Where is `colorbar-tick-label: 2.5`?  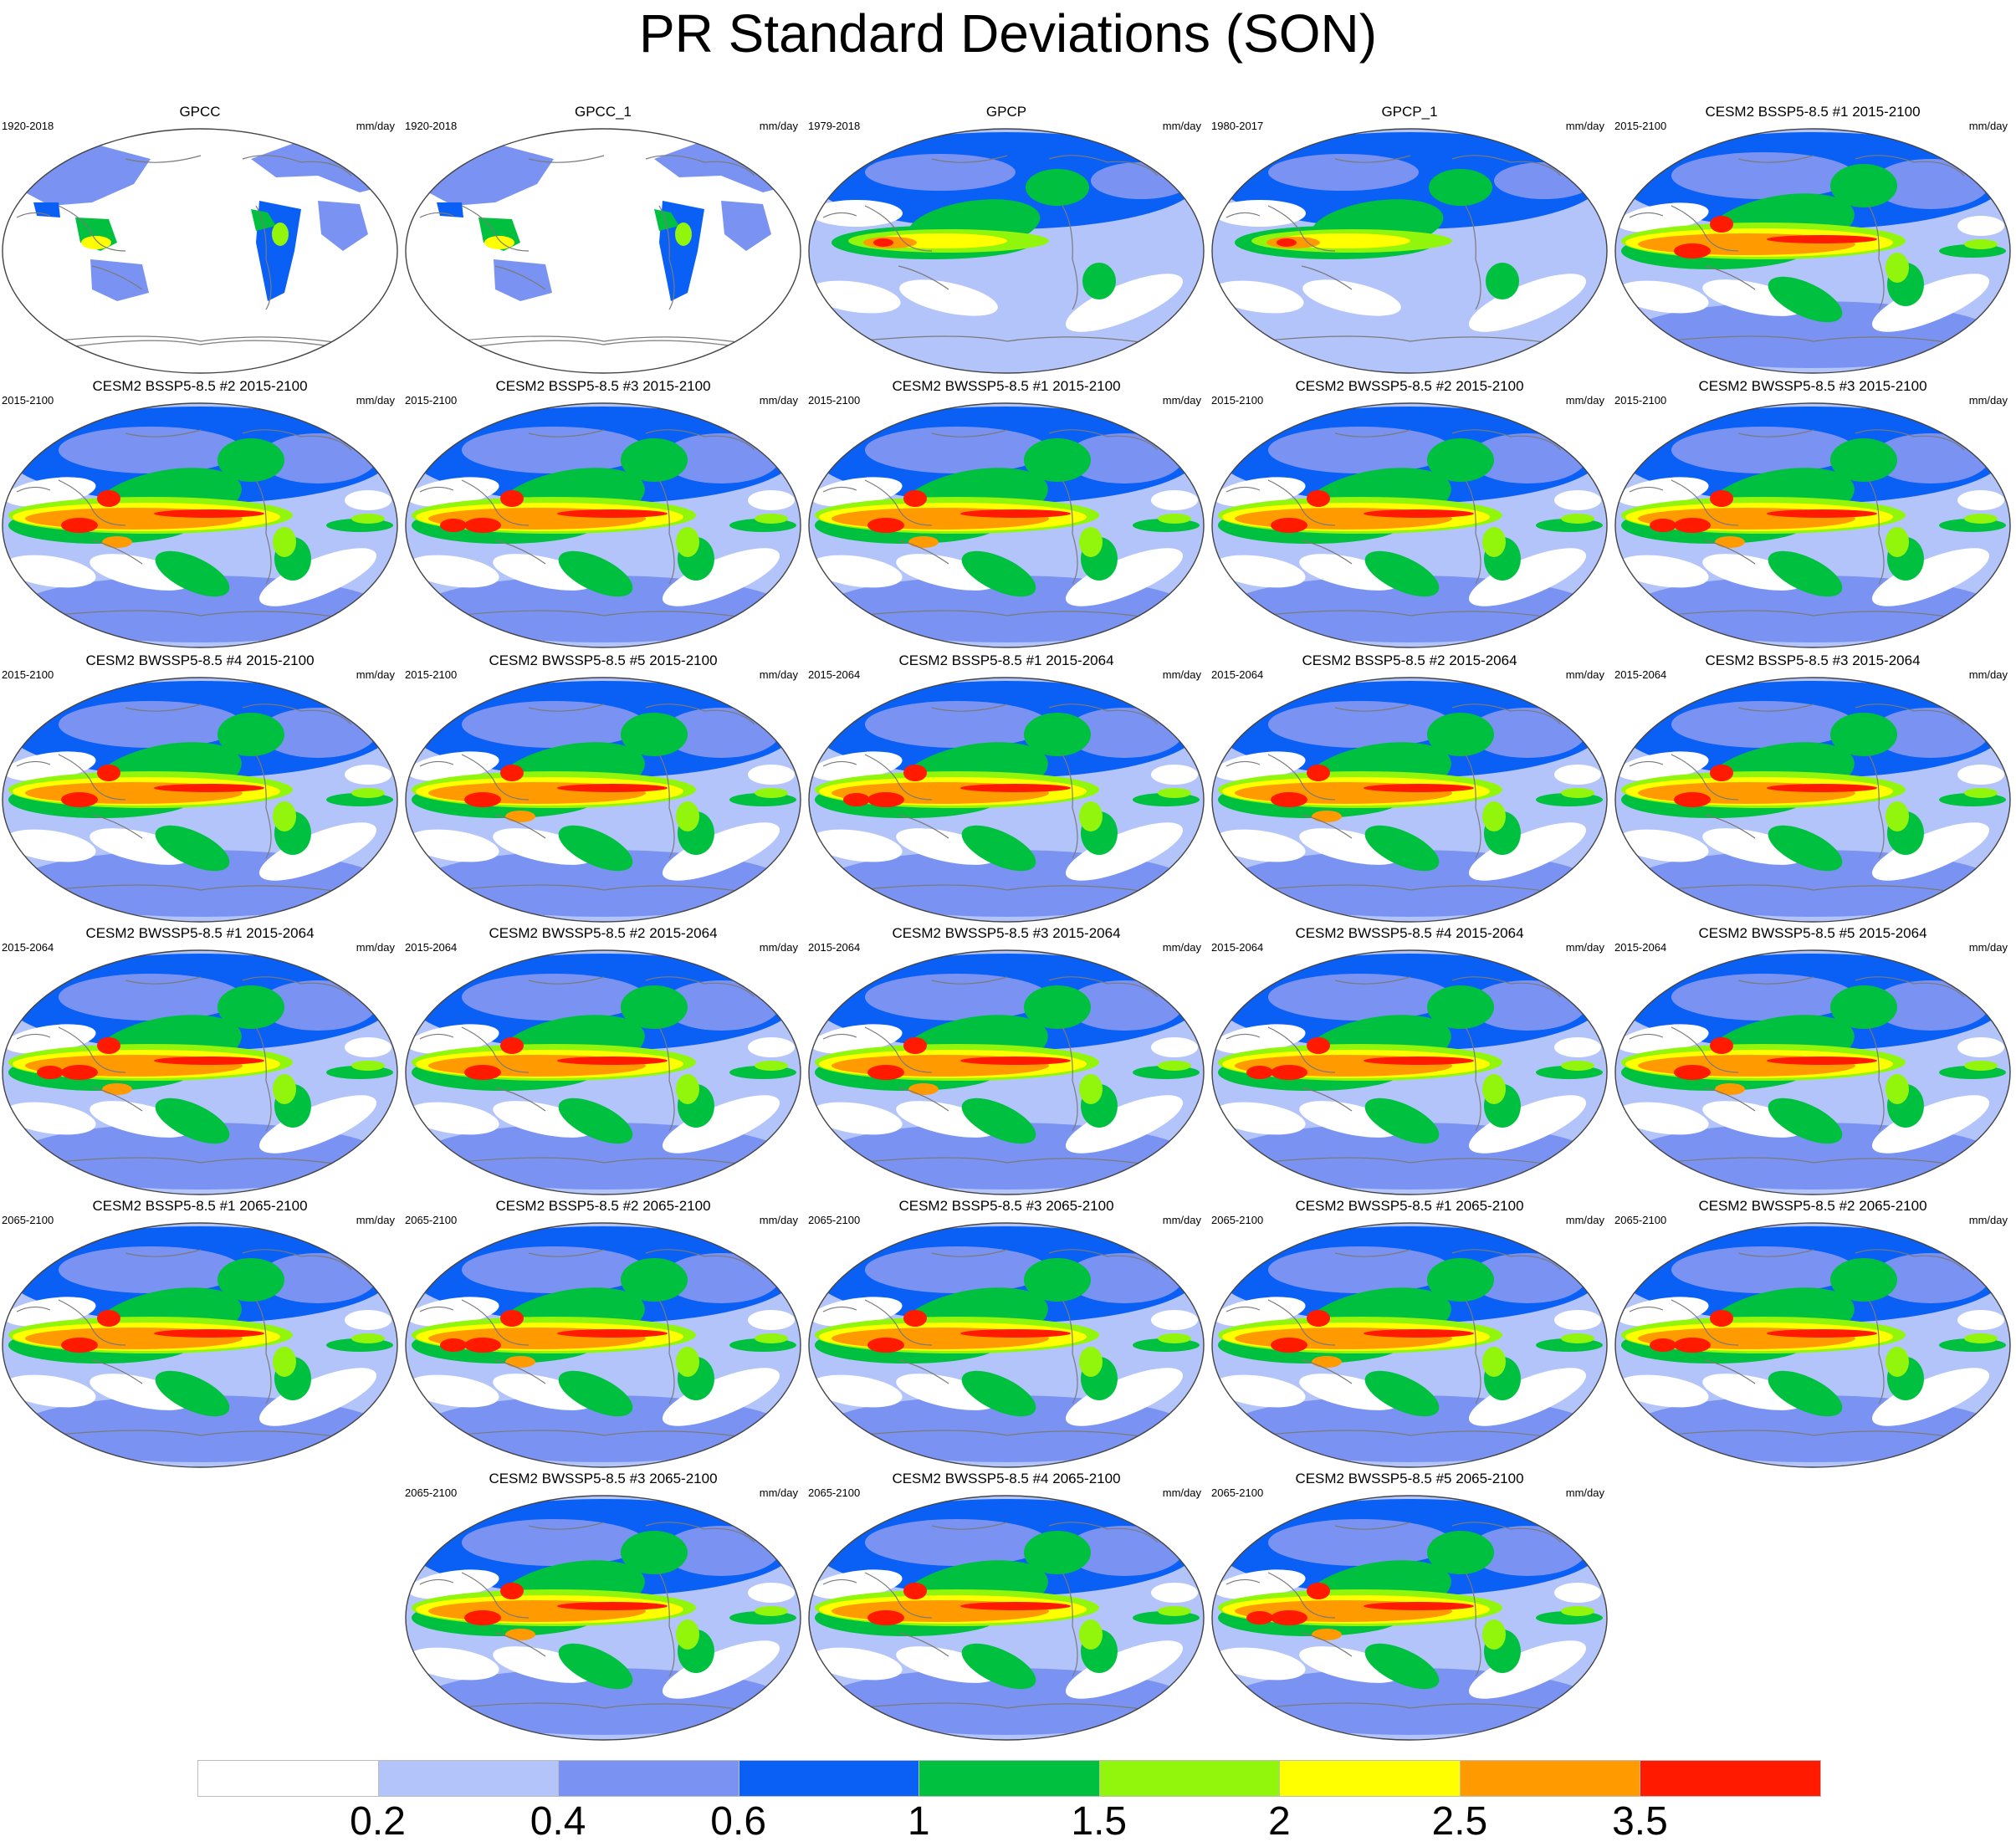 colorbar-tick-label: 2.5 is located at coordinates (1459, 1821).